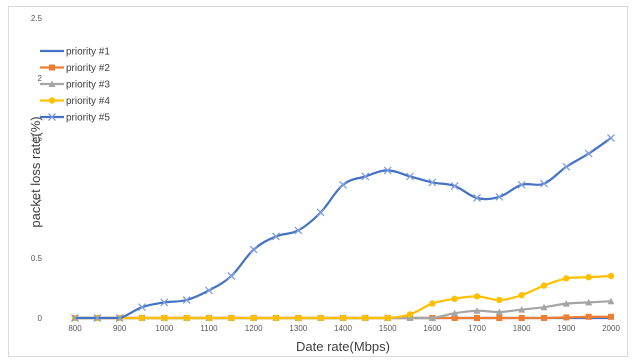 The height and width of the screenshot is (362, 634). I want to click on x-tick-label: 2000, so click(611, 328).